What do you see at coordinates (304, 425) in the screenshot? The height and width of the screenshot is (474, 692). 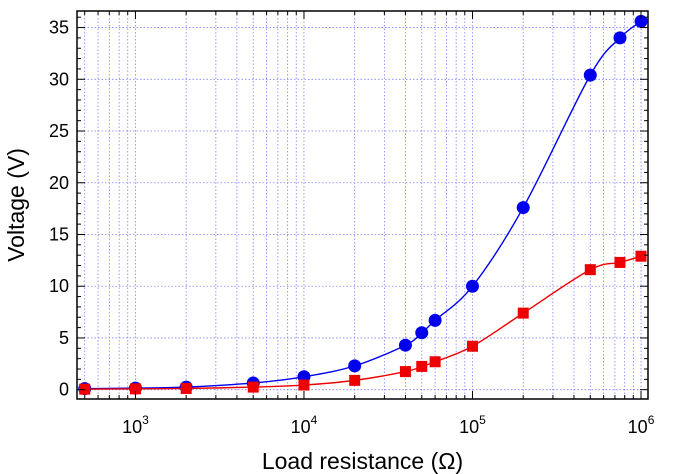 I see `x-tick-label: 10⁴` at bounding box center [304, 425].